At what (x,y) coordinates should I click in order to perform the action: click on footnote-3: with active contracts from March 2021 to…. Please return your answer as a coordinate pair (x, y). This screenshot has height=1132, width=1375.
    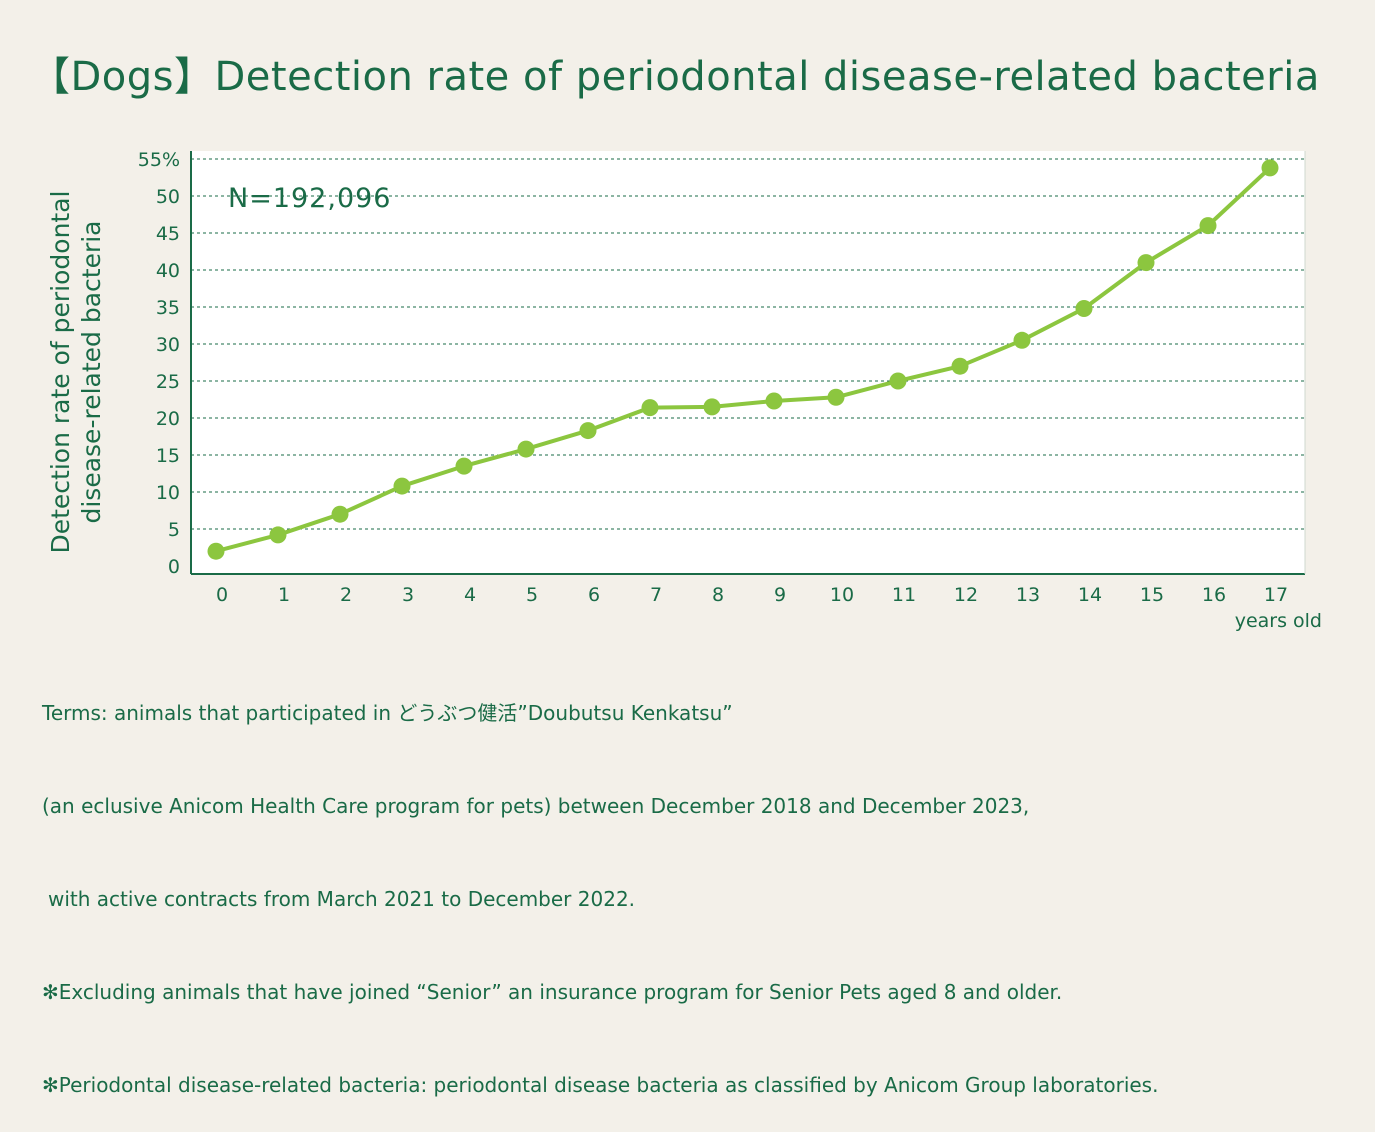
    Looking at the image, I should click on (342, 899).